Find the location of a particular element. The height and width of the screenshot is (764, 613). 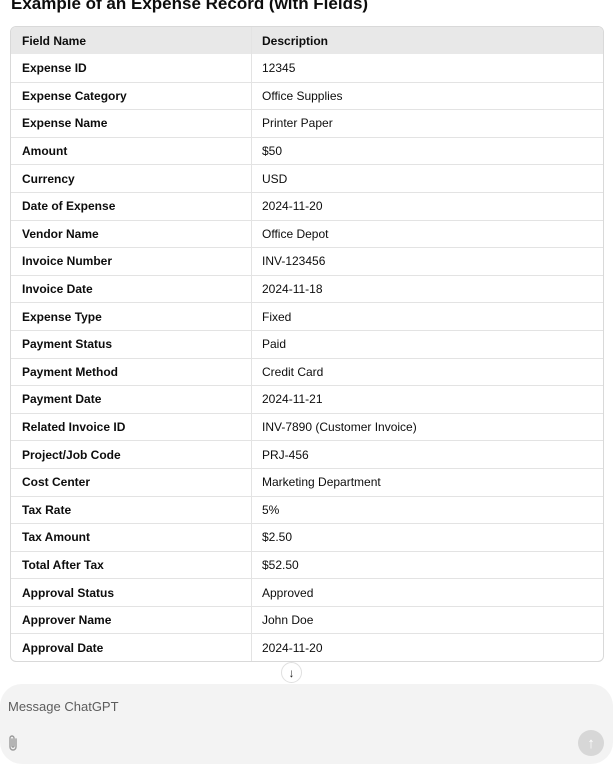

table-header: Field Name Description is located at coordinates (307, 40).